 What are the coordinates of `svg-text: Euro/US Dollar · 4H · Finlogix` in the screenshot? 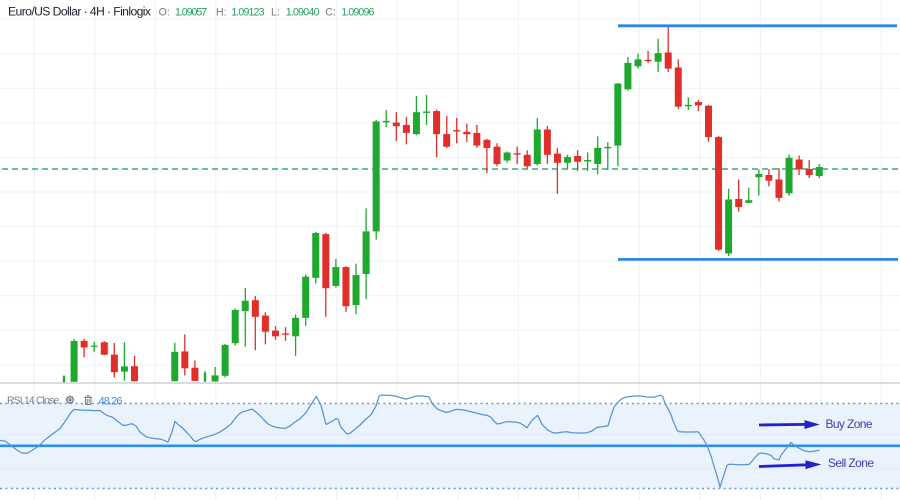 It's located at (79, 12).